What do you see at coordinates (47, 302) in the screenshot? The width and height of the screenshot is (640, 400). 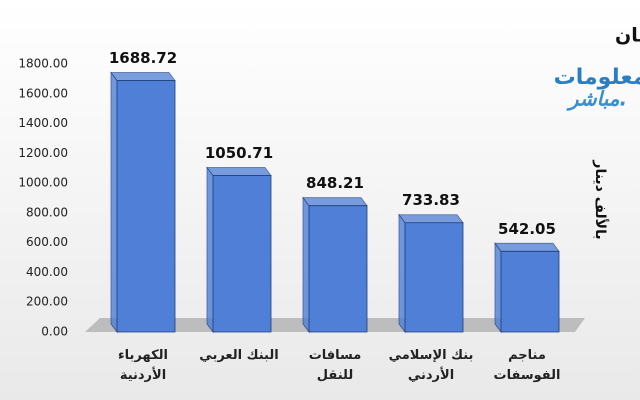 I see `y-tick-label: 200.00` at bounding box center [47, 302].